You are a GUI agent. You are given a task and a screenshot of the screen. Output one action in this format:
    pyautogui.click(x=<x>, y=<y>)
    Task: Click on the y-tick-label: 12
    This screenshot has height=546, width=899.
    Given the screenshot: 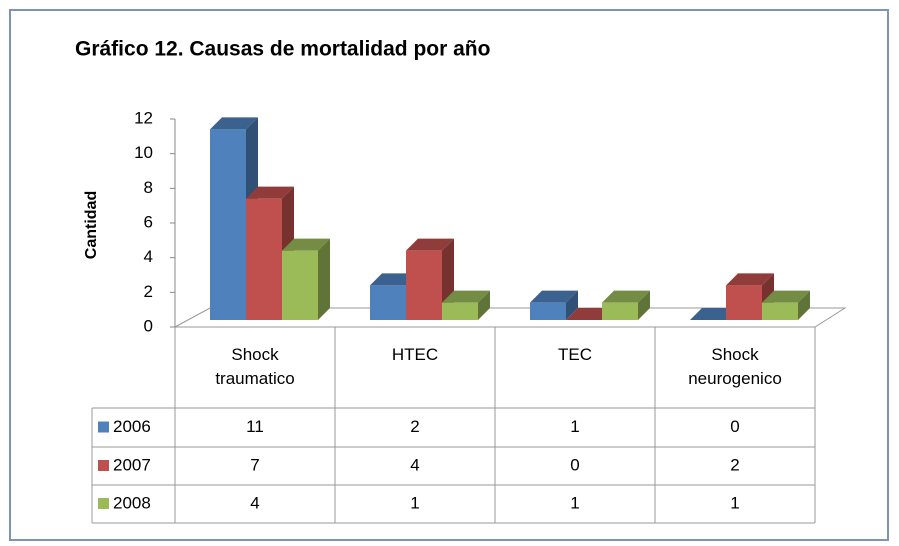 What is the action you would take?
    pyautogui.click(x=143, y=117)
    